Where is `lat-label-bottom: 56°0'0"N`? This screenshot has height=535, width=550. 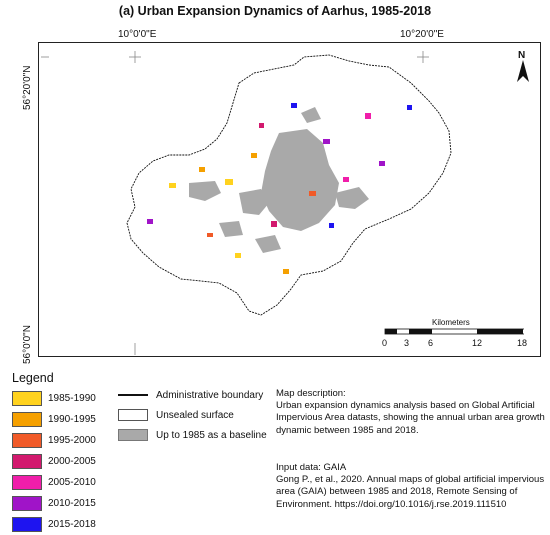 lat-label-bottom: 56°0'0"N is located at coordinates (27, 344).